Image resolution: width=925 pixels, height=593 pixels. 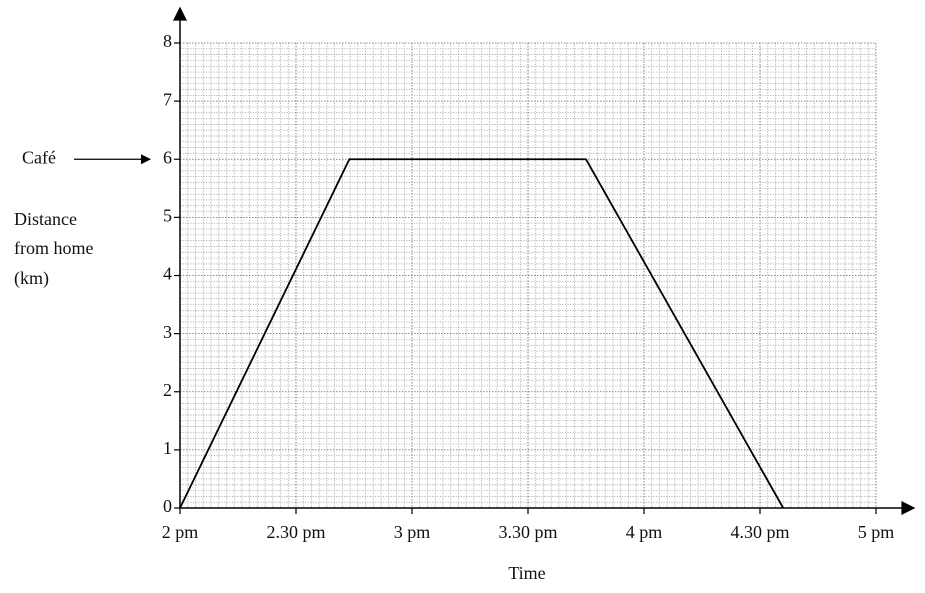 I want to click on x-tick-label: 3 pm, so click(x=412, y=532).